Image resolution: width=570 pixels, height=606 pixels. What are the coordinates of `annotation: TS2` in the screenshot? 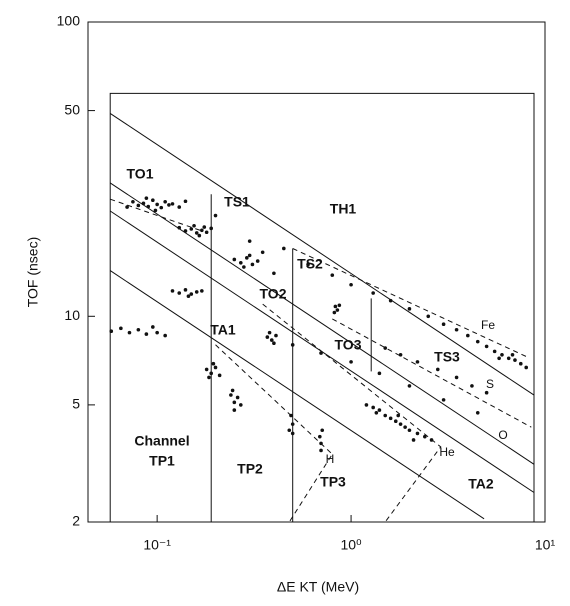 It's located at (310, 264).